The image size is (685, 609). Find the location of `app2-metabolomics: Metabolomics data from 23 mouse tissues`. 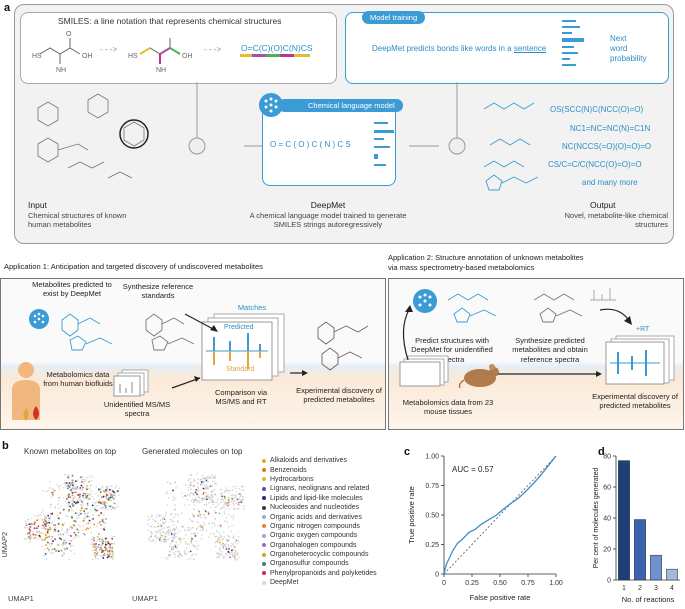

app2-metabolomics: Metabolomics data from 23 mouse tissues is located at coordinates (448, 407).